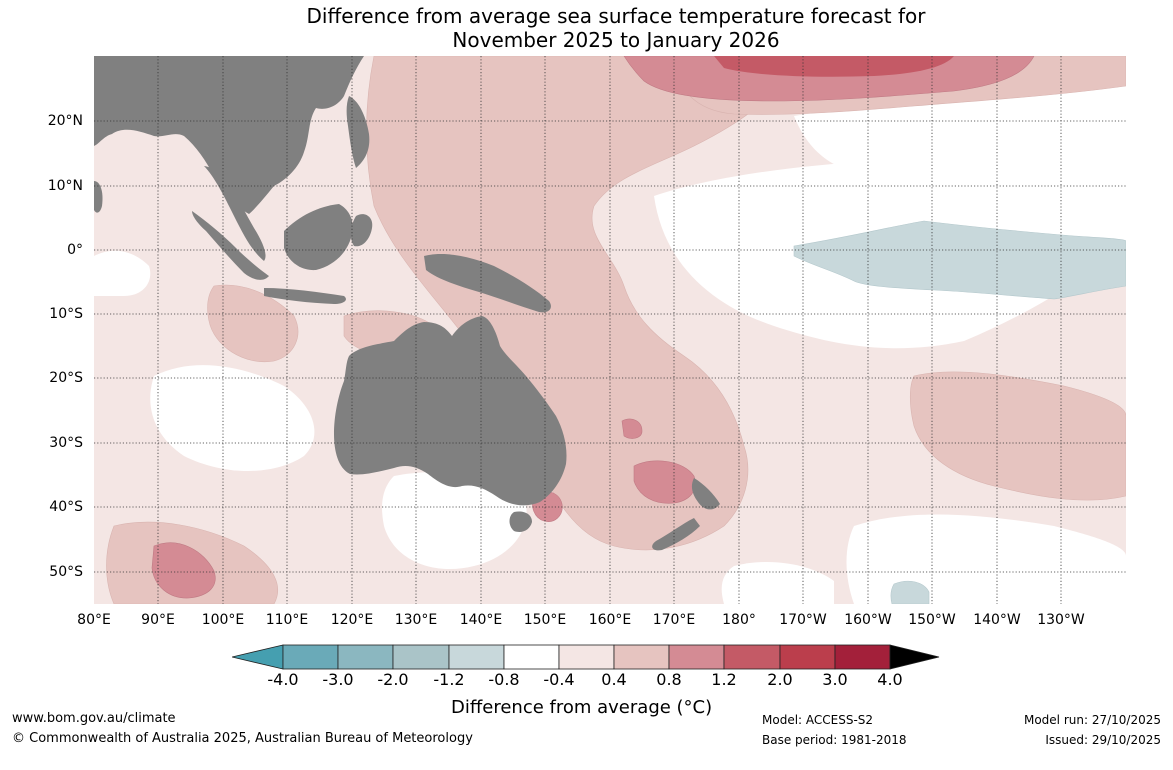 This screenshot has height=770, width=1173. Describe the element at coordinates (229, 135) in the screenshot. I see `land-asia` at that location.